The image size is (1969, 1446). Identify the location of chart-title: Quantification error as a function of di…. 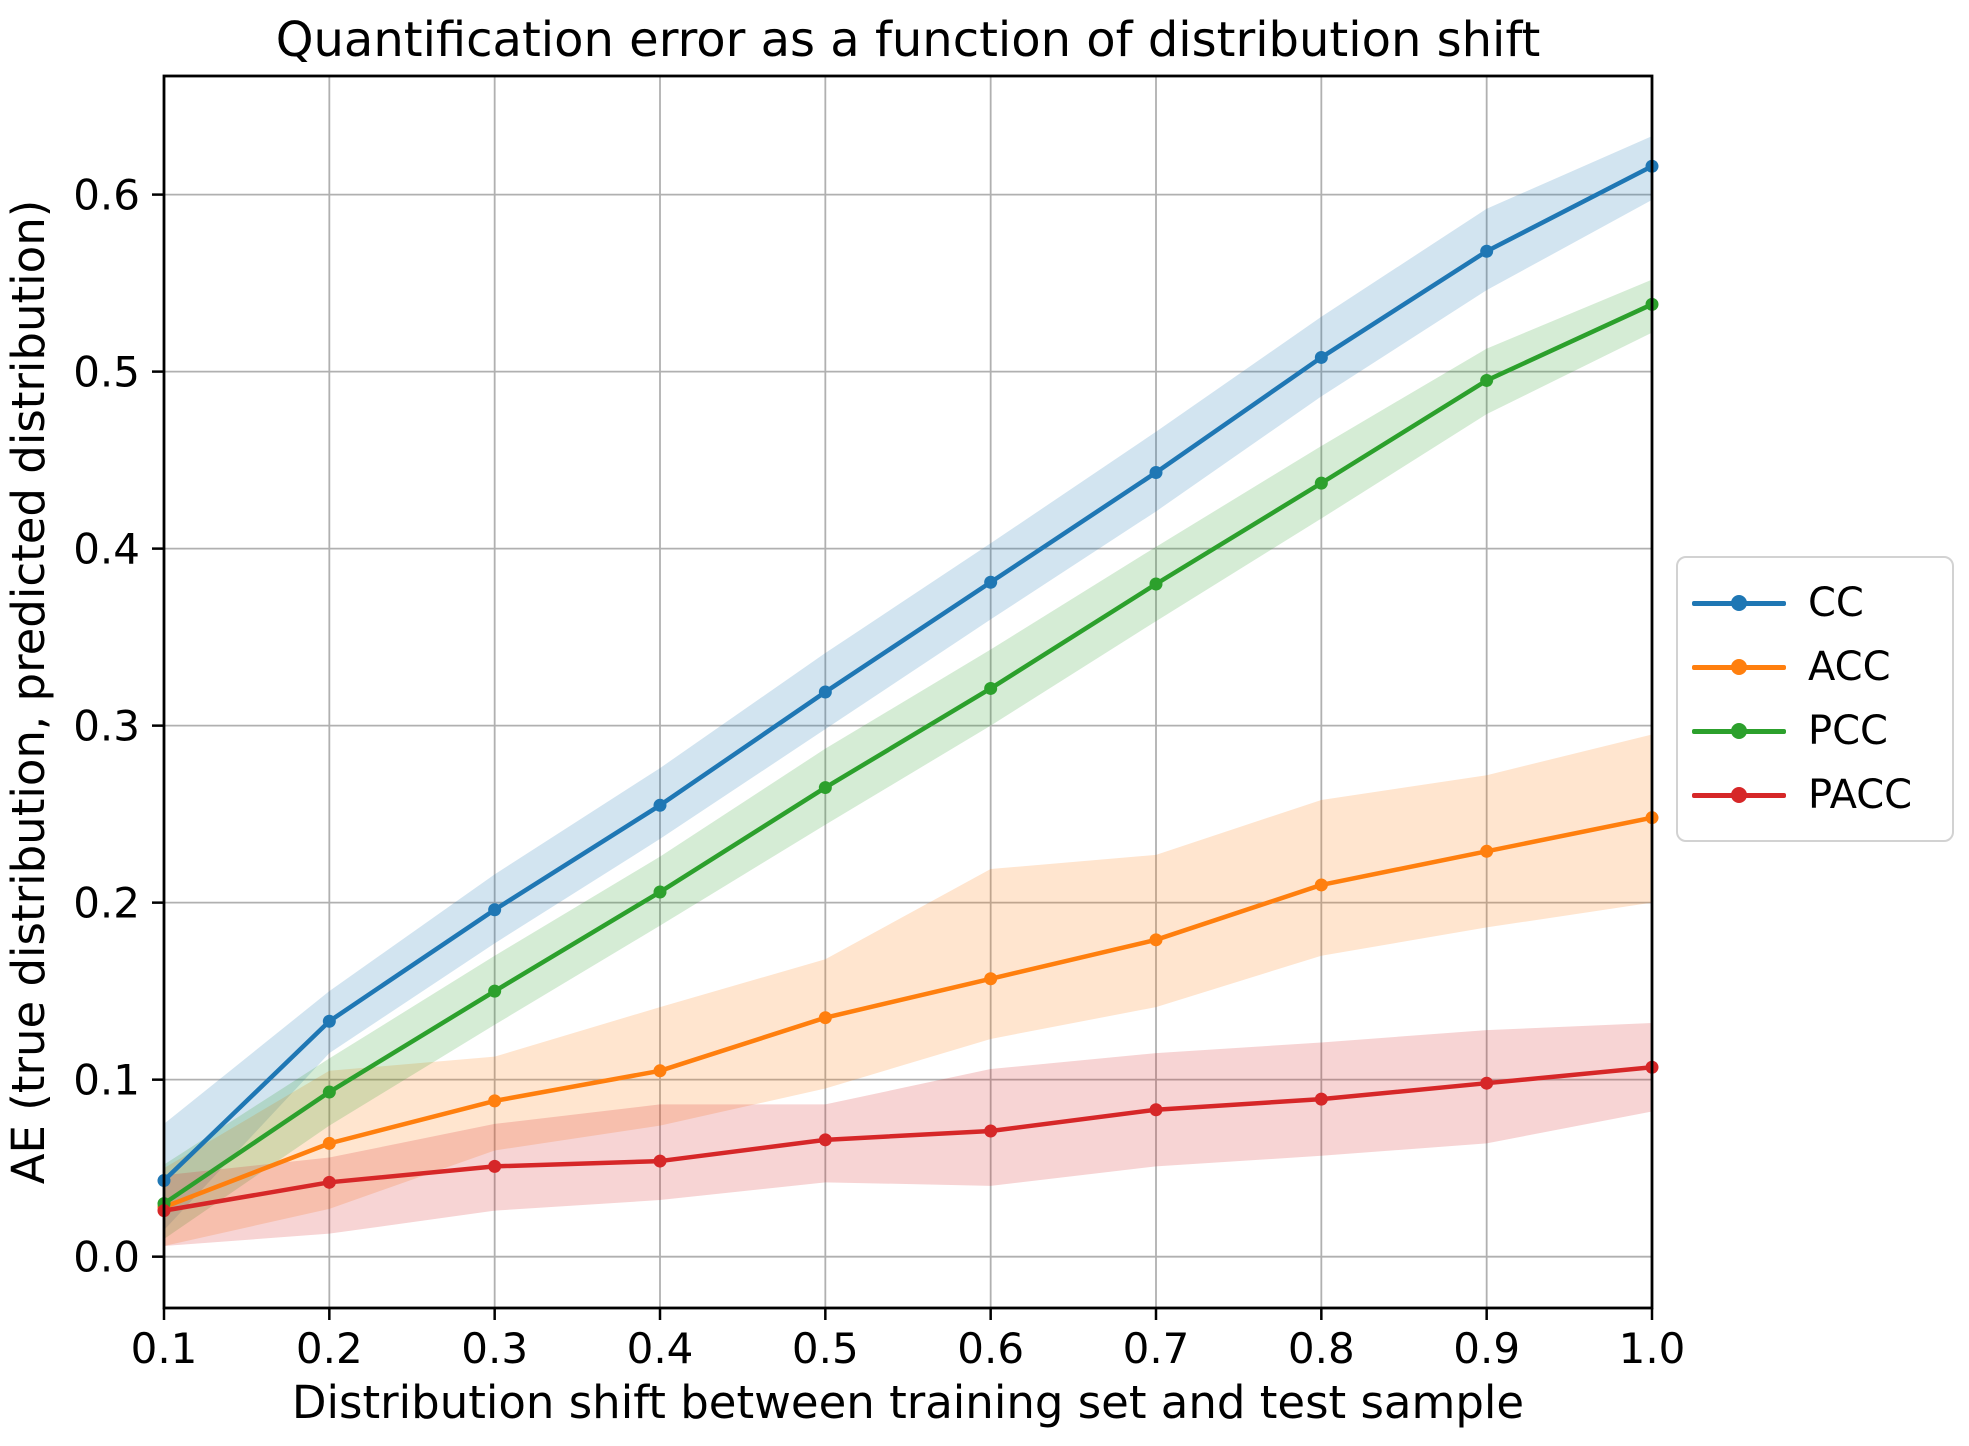
(908, 40).